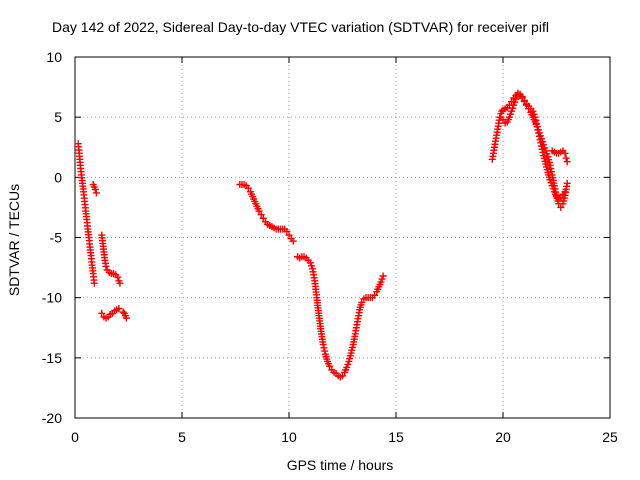 Image resolution: width=640 pixels, height=480 pixels. Describe the element at coordinates (56, 238) in the screenshot. I see `y-tick-label: -5` at that location.